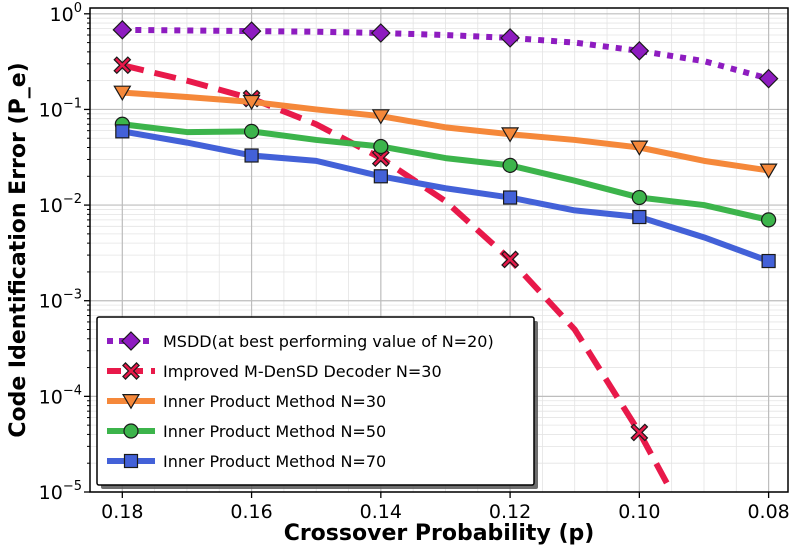  I want to click on legend-item-4: Inner Product Method N=50, so click(246, 431).